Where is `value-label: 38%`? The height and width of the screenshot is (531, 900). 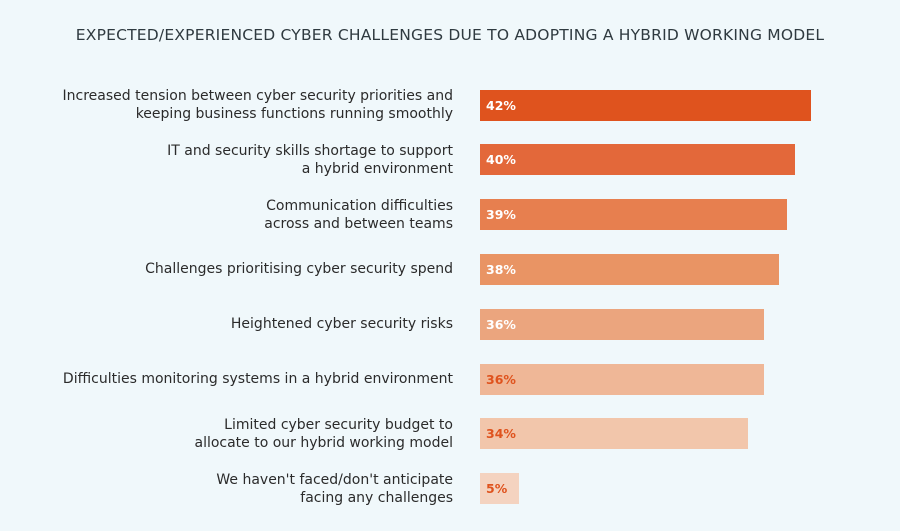 value-label: 38% is located at coordinates (501, 269).